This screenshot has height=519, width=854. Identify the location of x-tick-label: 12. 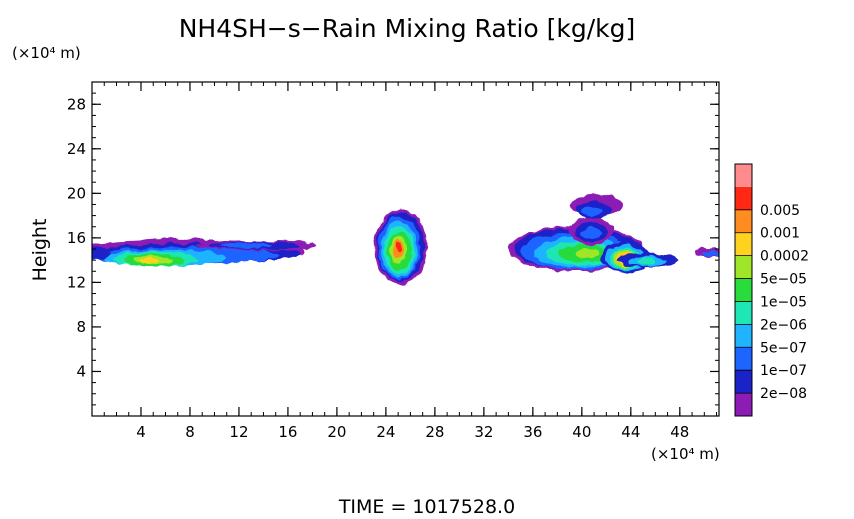
(238, 432).